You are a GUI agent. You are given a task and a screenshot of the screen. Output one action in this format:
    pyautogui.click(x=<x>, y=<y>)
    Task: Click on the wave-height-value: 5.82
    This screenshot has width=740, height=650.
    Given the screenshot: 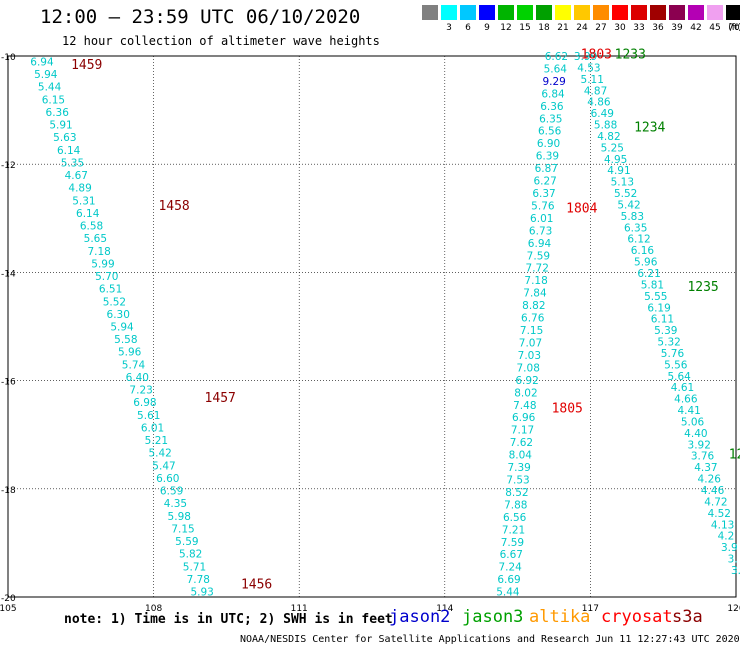 What is the action you would take?
    pyautogui.click(x=190, y=555)
    